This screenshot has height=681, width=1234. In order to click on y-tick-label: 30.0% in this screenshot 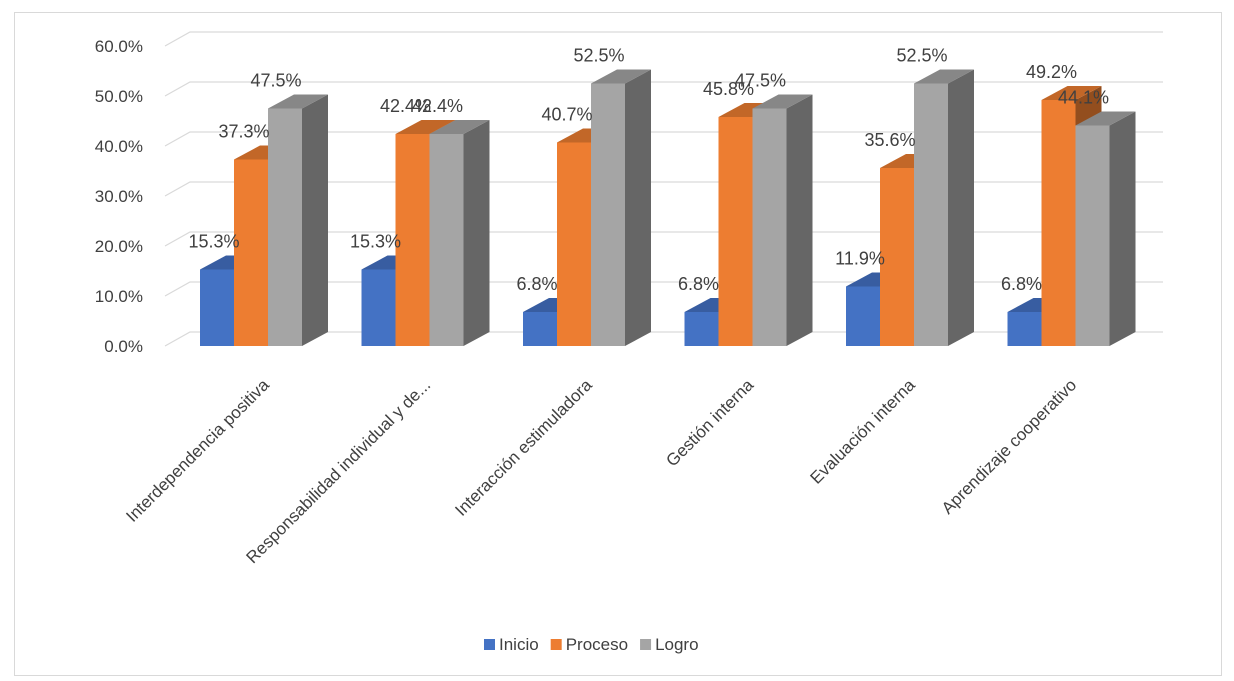, I will do `click(119, 196)`.